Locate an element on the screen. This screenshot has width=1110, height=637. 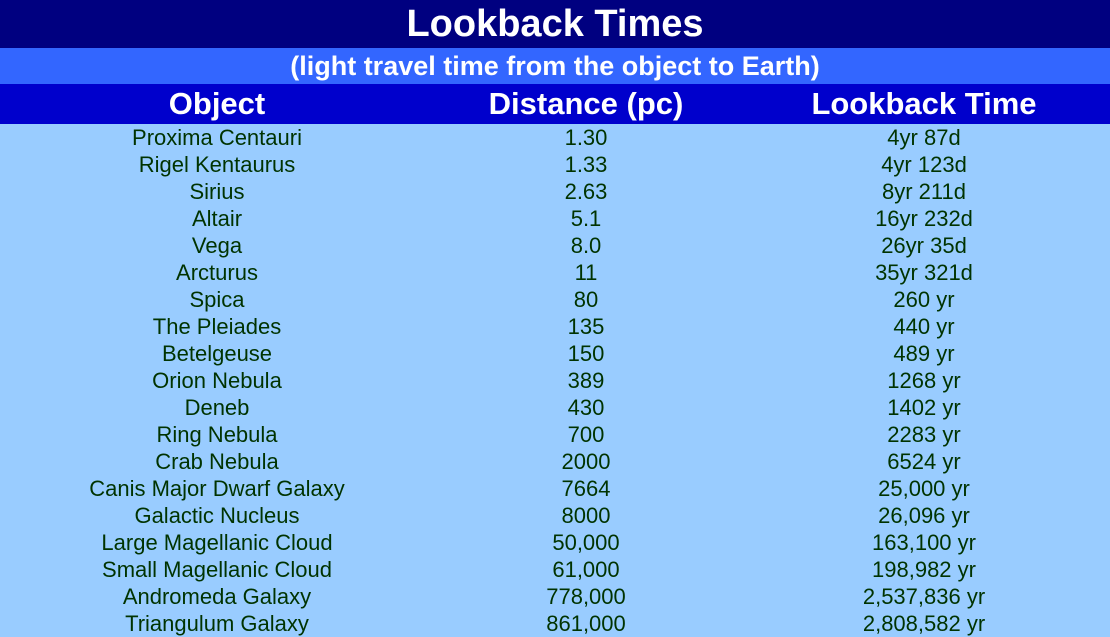
cell-lookback-time: 260 yr is located at coordinates (924, 299).